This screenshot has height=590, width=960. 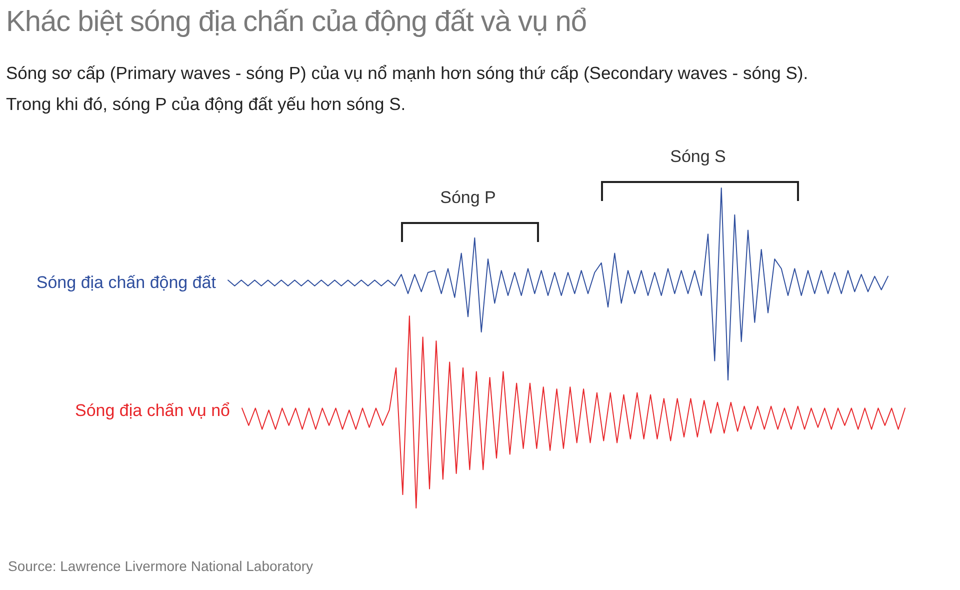 What do you see at coordinates (468, 198) in the screenshot?
I see `annotation: Sóng P` at bounding box center [468, 198].